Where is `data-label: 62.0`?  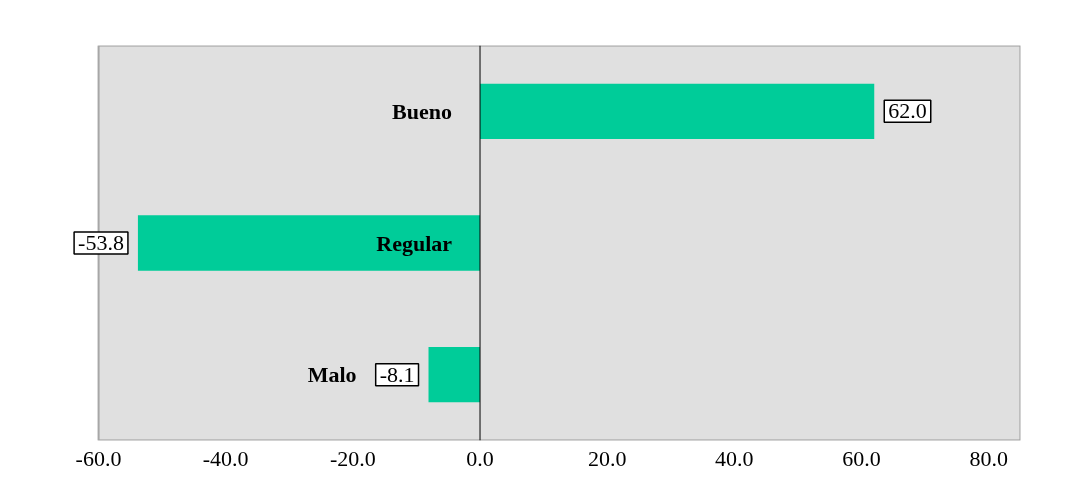 data-label: 62.0 is located at coordinates (907, 111).